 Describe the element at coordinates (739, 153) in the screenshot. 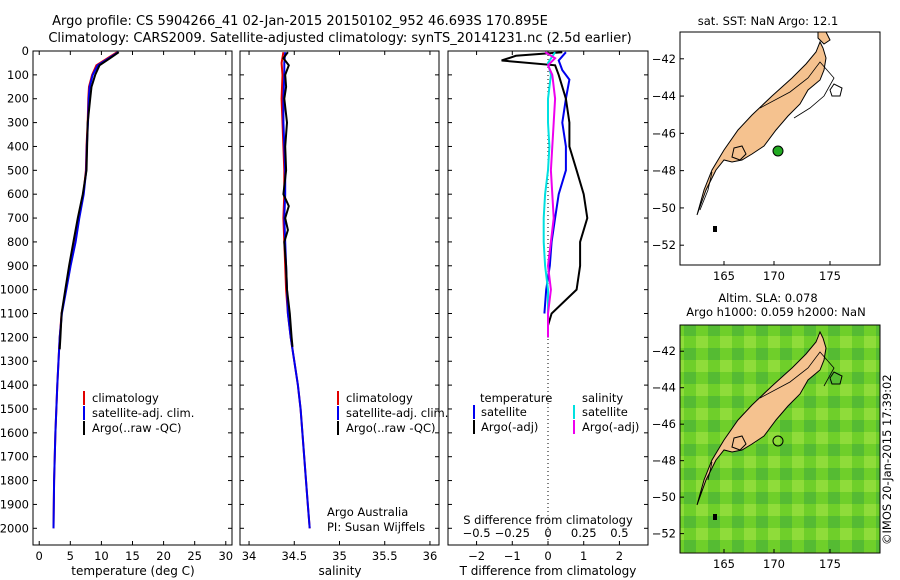

I see `sst-land-stewart-island` at that location.